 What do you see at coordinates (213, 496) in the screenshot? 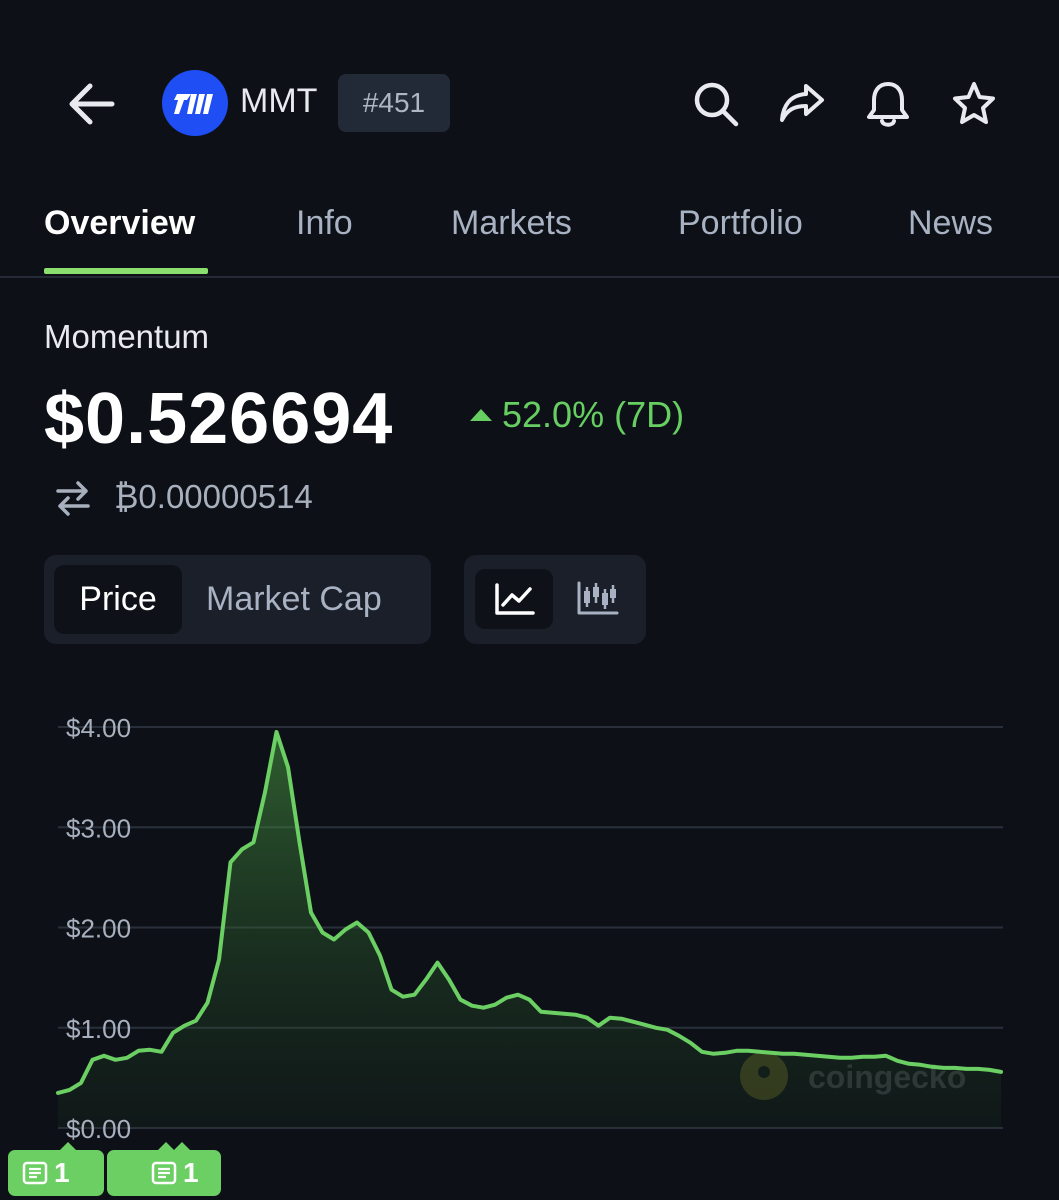
I see `btc-price: ₿0.00000514` at bounding box center [213, 496].